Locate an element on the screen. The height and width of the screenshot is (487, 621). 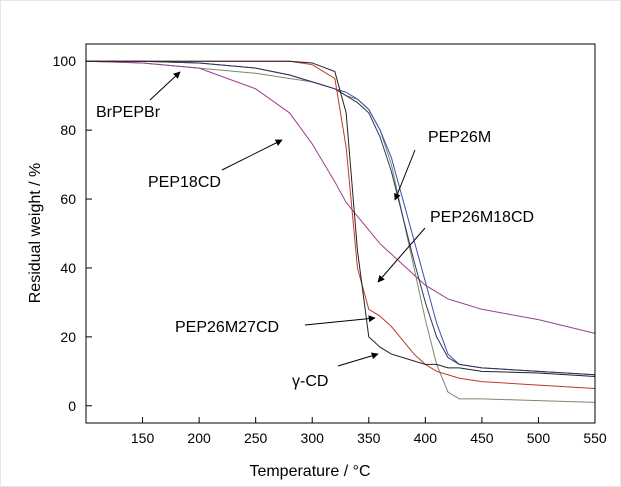
series-annotation: PEP18CD is located at coordinates (184, 182).